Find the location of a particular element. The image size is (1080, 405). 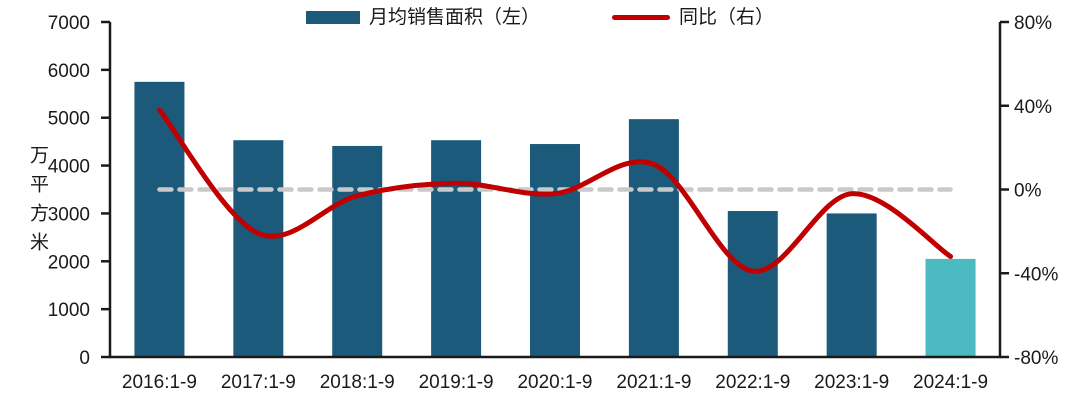

chart-legend: 月均销售面积（左） 同比（右） is located at coordinates (540, 17).